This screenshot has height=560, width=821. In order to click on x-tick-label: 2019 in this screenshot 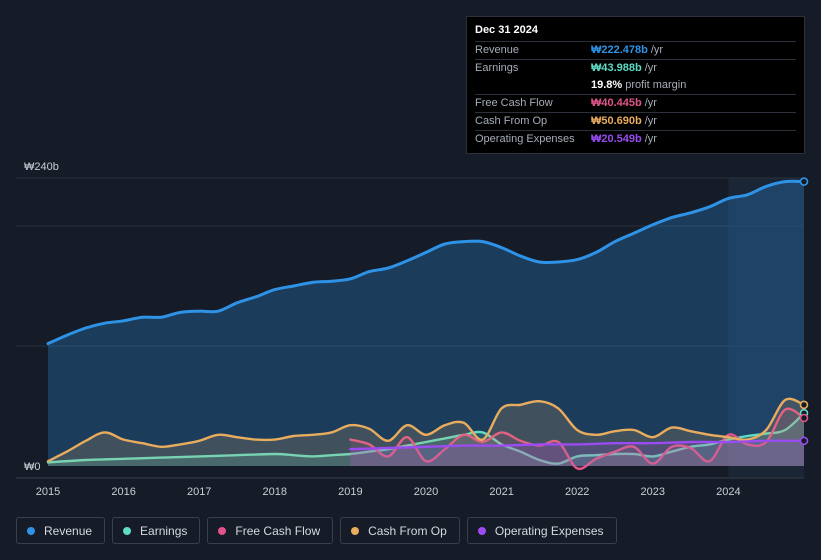, I will do `click(350, 492)`.